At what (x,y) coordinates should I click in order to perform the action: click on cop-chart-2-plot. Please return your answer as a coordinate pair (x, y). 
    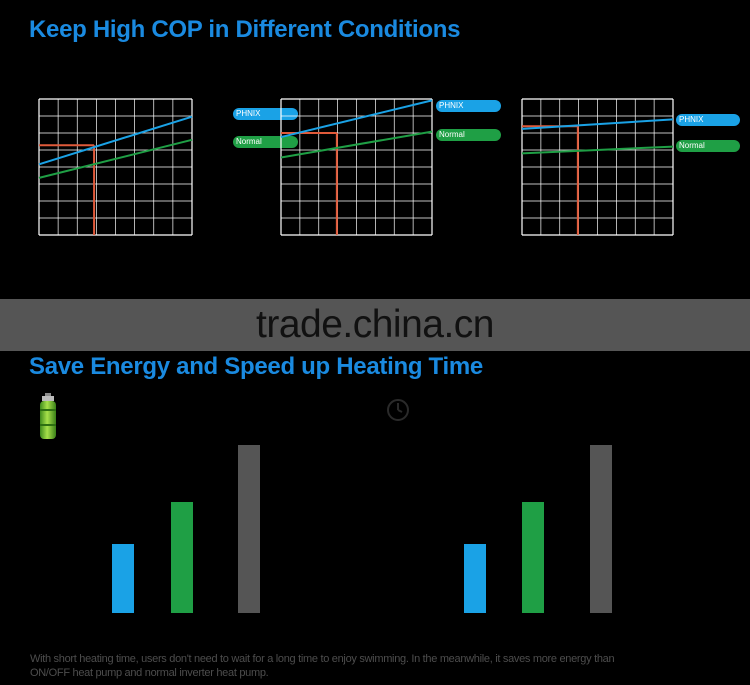
    Looking at the image, I should click on (356, 167).